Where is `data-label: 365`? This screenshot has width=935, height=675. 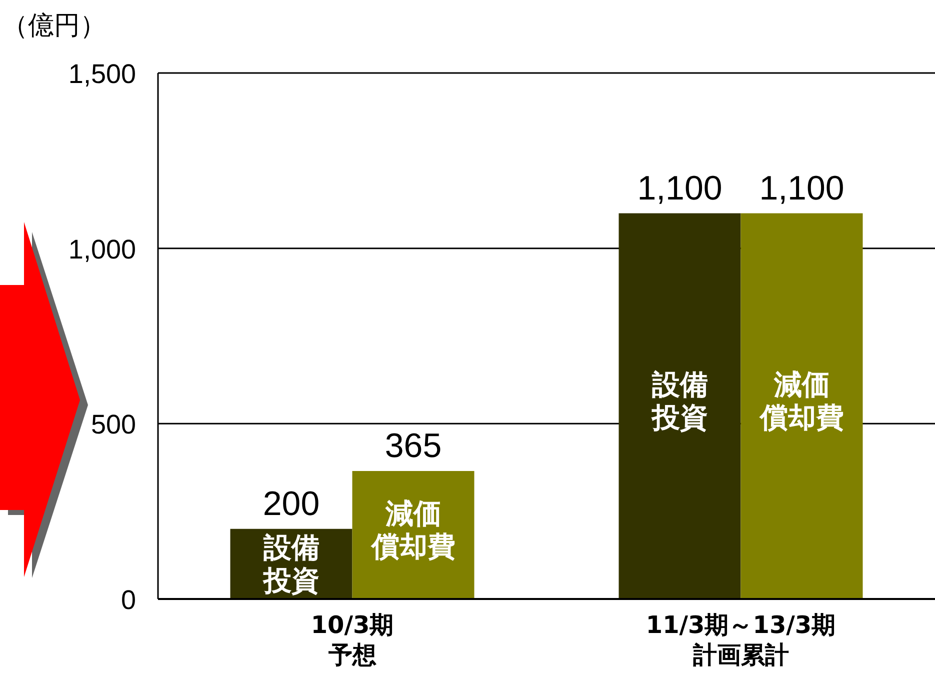 data-label: 365 is located at coordinates (413, 446).